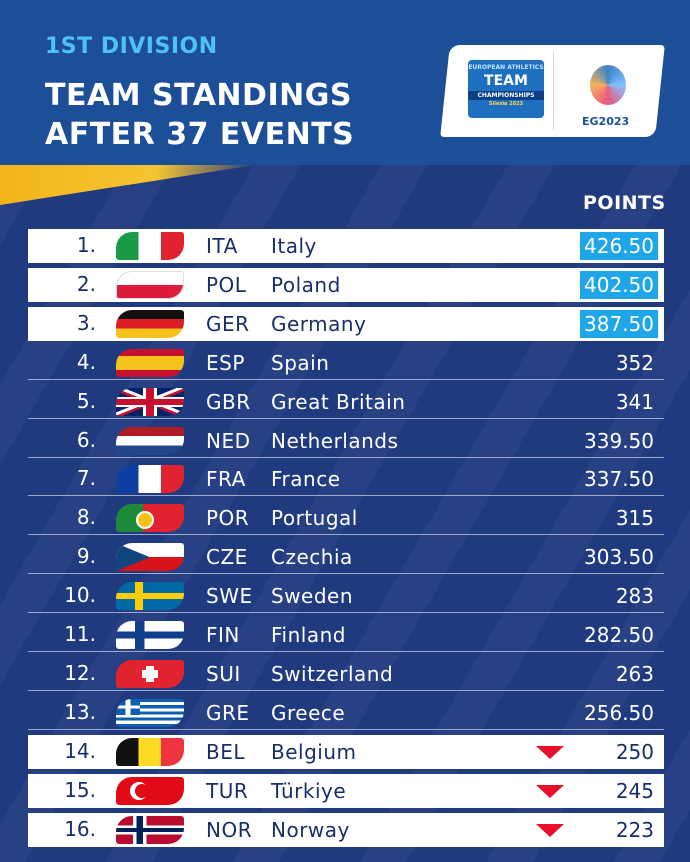 This screenshot has width=690, height=862. Describe the element at coordinates (222, 246) in the screenshot. I see `country-code-cell: ITA` at that location.